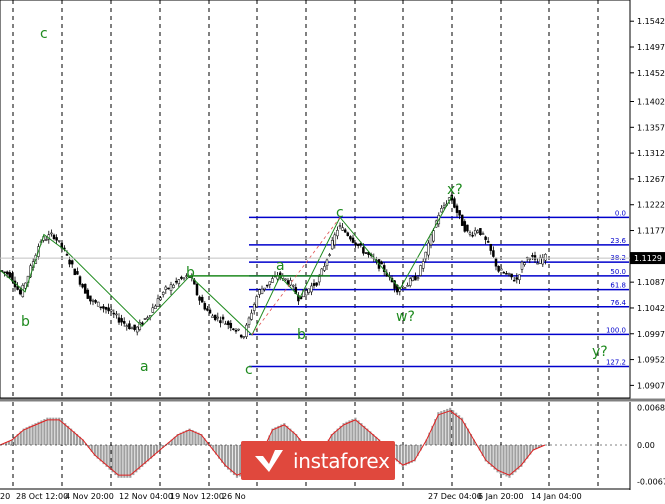  Describe the element at coordinates (651, 282) in the screenshot. I see `y-tick-label: 1.1087` at that location.